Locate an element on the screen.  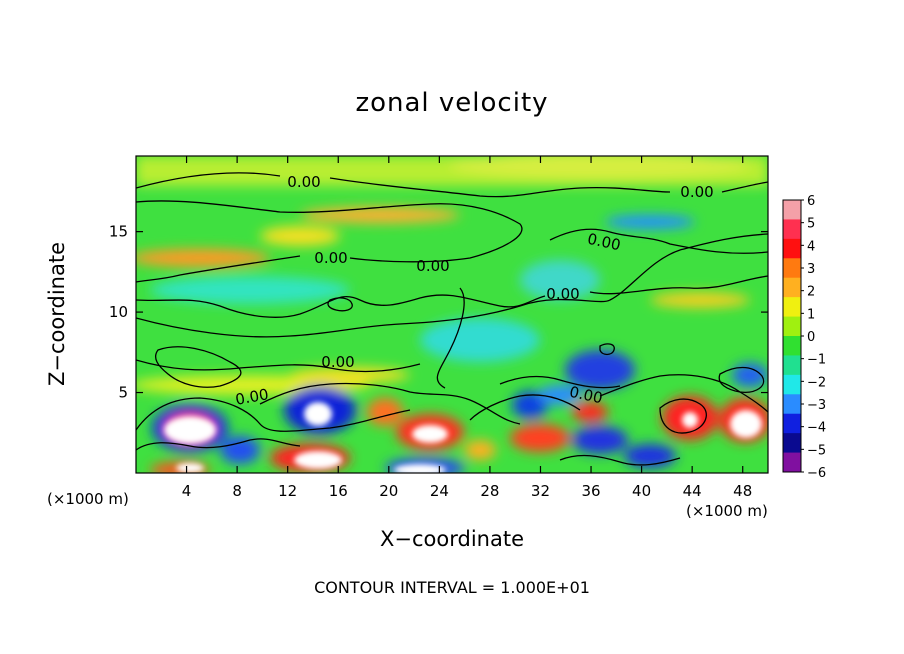
colorbar-tick-label: 2 is located at coordinates (811, 292).